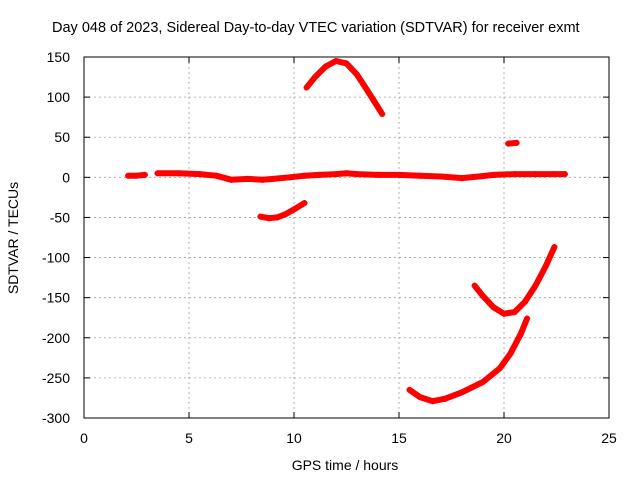 The image size is (640, 480). What do you see at coordinates (62, 137) in the screenshot?
I see `y-tick-label: 50` at bounding box center [62, 137].